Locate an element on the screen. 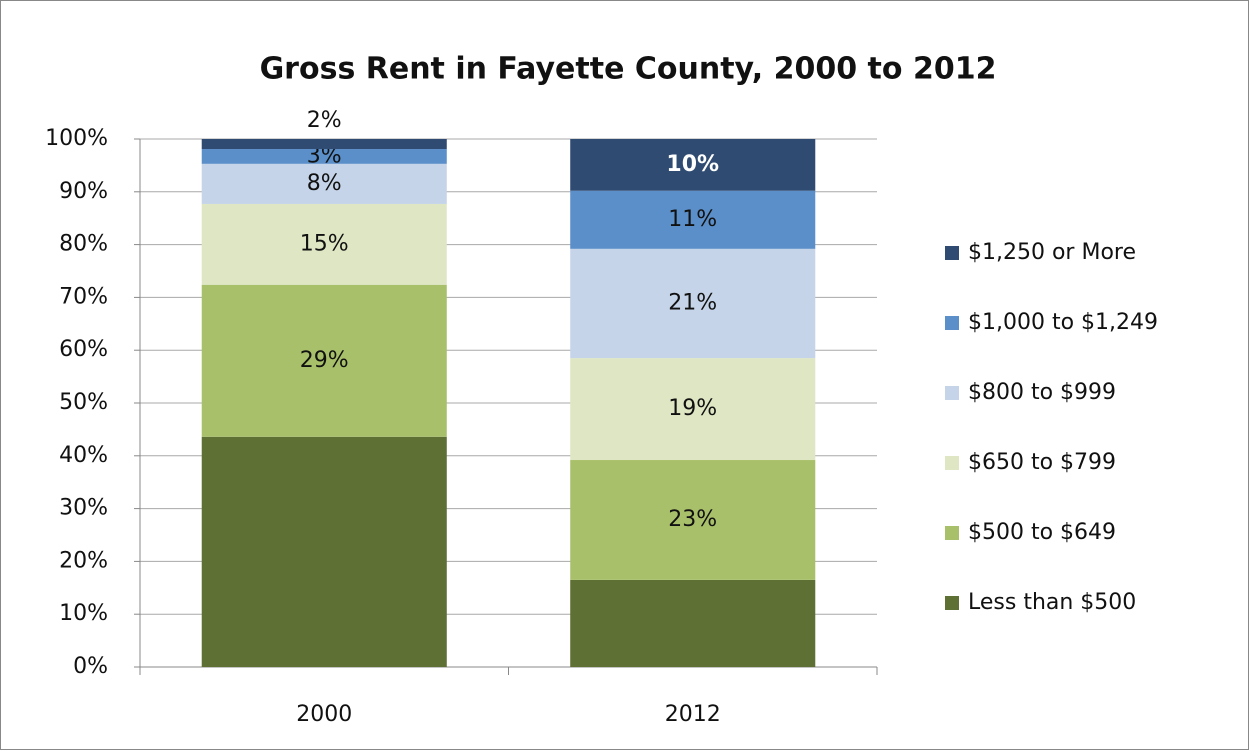 The height and width of the screenshot is (751, 1250). legend-label: $650 to $799 is located at coordinates (1042, 462).